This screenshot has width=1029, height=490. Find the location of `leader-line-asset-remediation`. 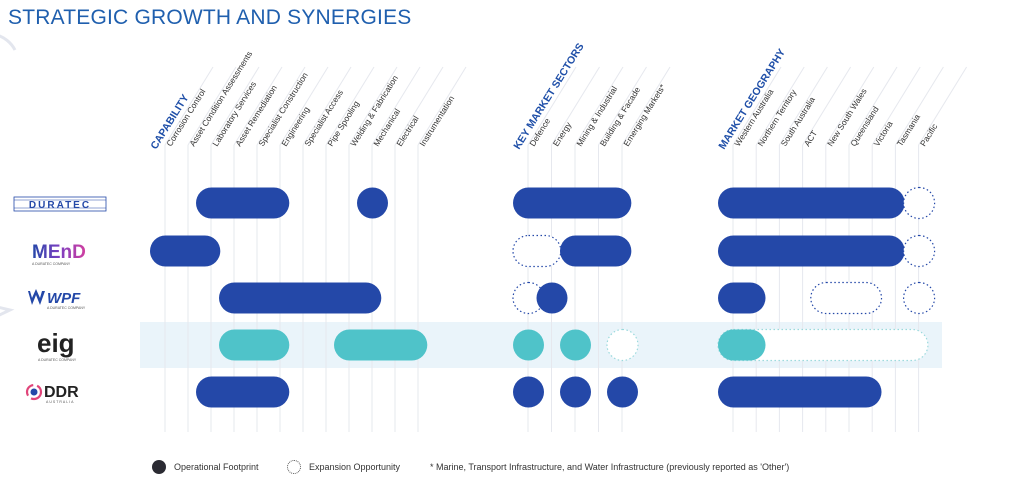

leader-line-asset-remediation is located at coordinates (258, 106).